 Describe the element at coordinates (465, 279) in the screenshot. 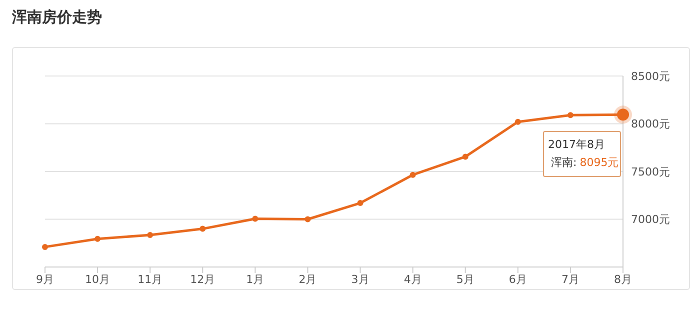

I see `x-tick-label: 5月` at that location.